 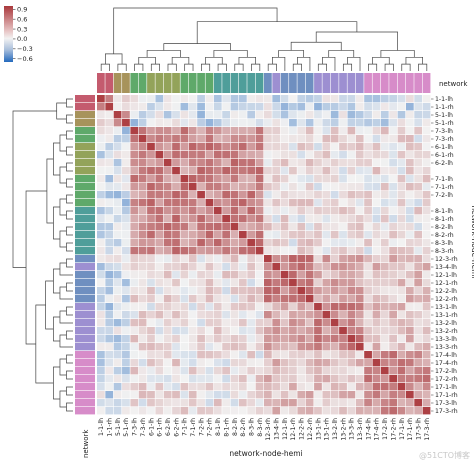 What do you see at coordinates (293, 429) in the screenshot?
I see `x-tick-label: 12-1-rh` at bounding box center [293, 429].